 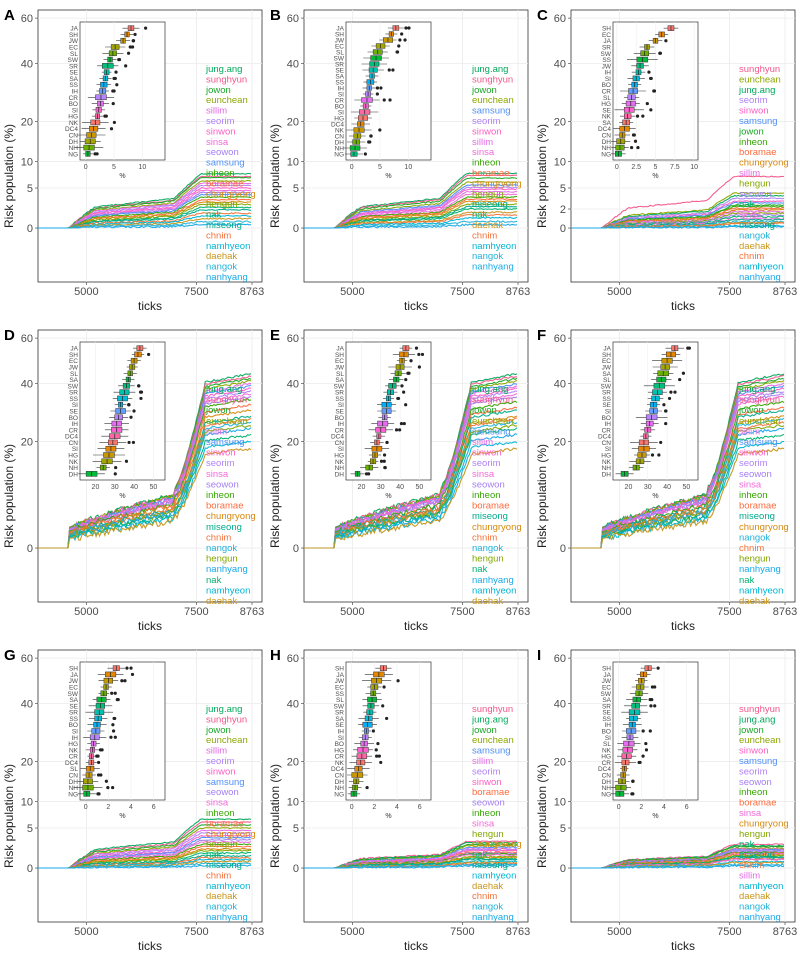 What do you see at coordinates (131, 807) in the screenshot?
I see `inset-x-tick-label: 4` at bounding box center [131, 807].